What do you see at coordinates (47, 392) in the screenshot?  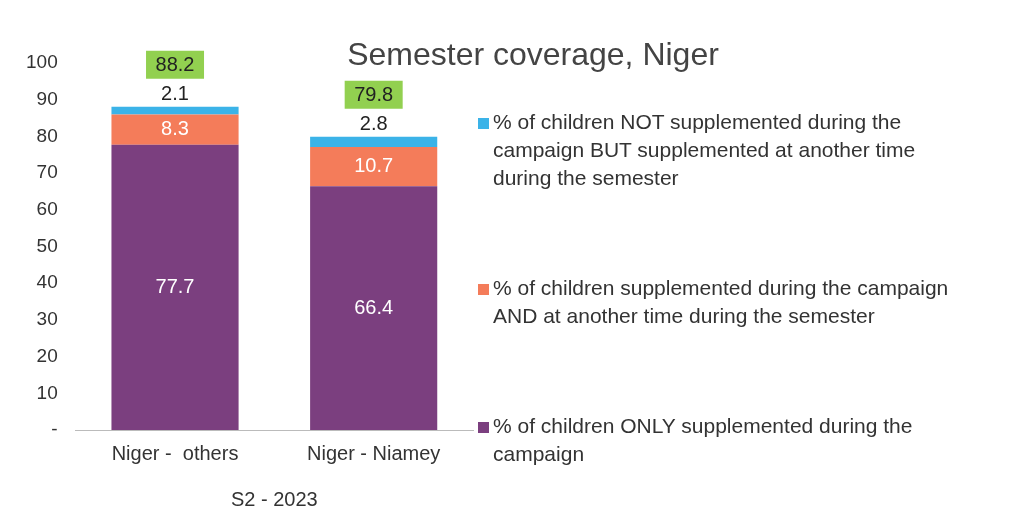 I see `y-tick-label: 10` at bounding box center [47, 392].